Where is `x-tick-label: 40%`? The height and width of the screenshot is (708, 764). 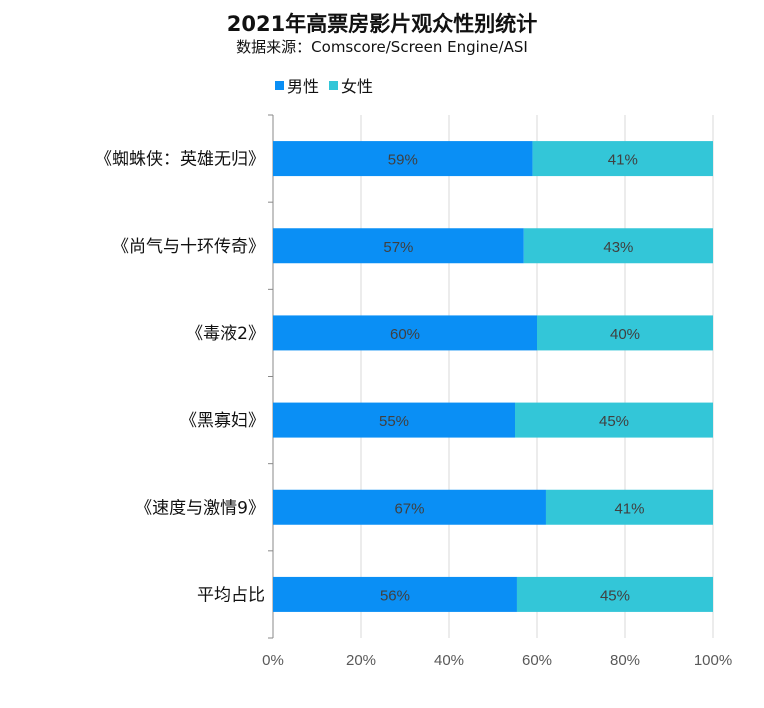 x-tick-label: 40% is located at coordinates (449, 660).